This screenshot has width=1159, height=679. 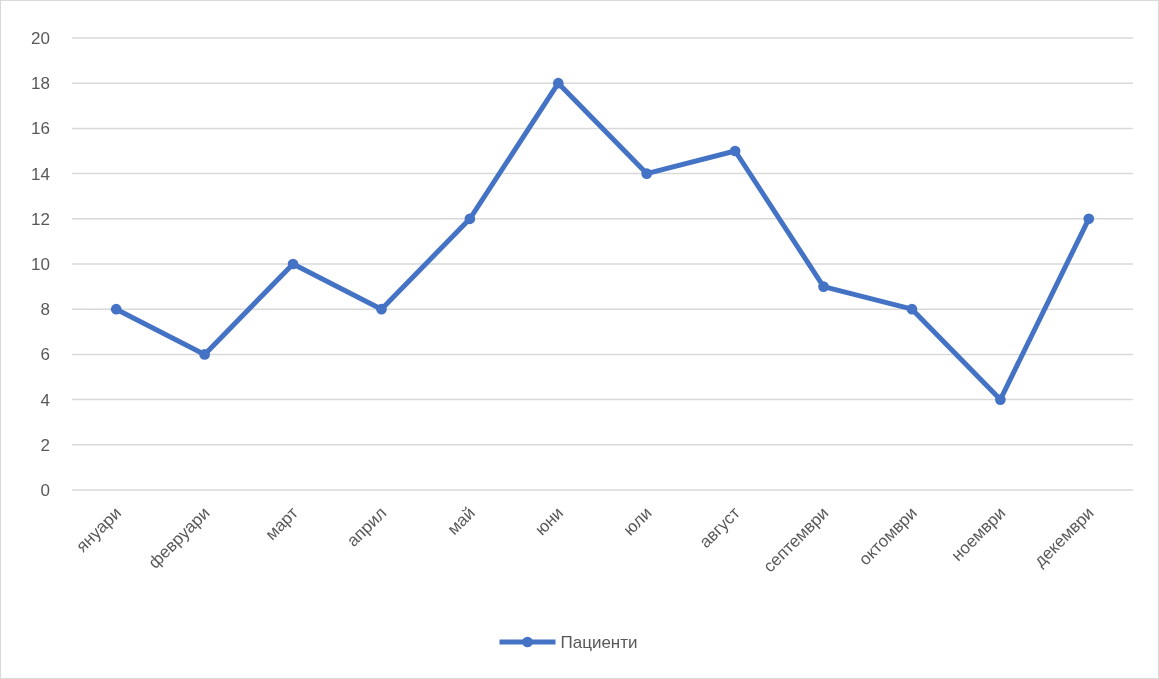 What do you see at coordinates (40, 38) in the screenshot?
I see `y-tick-label: 20` at bounding box center [40, 38].